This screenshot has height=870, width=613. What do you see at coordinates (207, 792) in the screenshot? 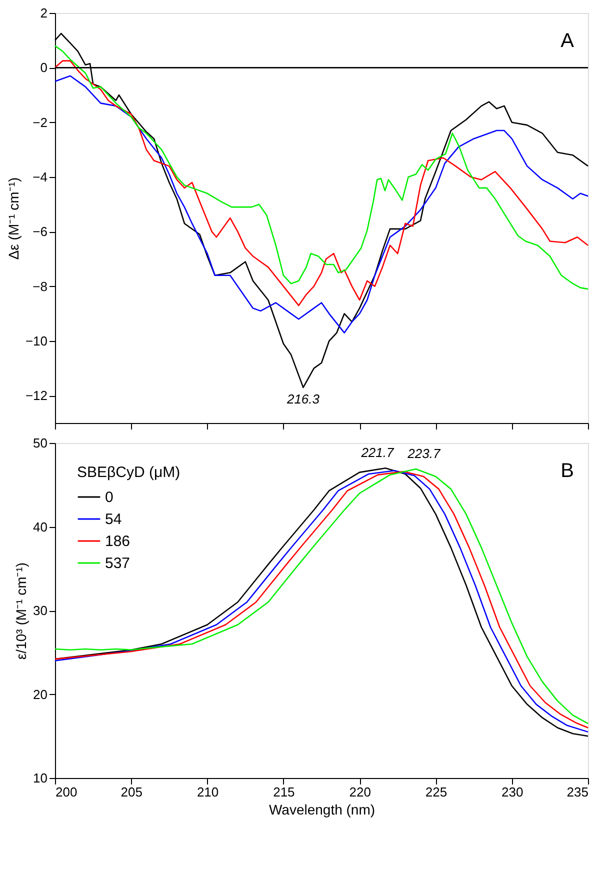
I see `x-tick-label: 210` at bounding box center [207, 792].